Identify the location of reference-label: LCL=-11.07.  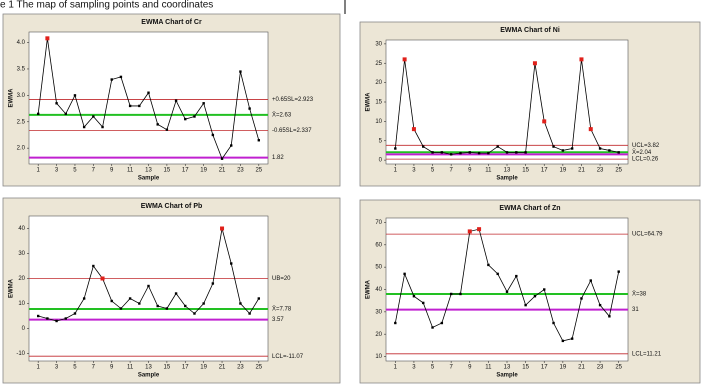
(288, 357).